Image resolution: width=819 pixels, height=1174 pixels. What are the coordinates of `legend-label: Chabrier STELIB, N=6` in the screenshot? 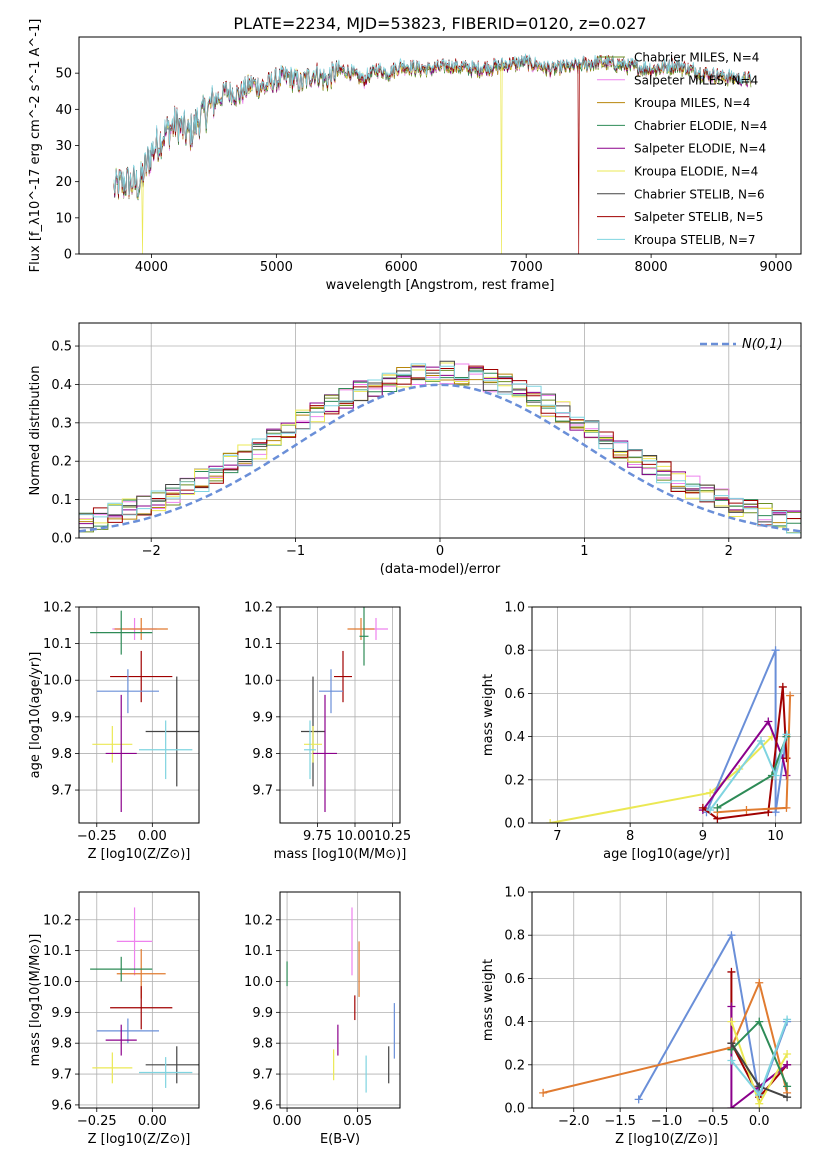 It's located at (699, 194).